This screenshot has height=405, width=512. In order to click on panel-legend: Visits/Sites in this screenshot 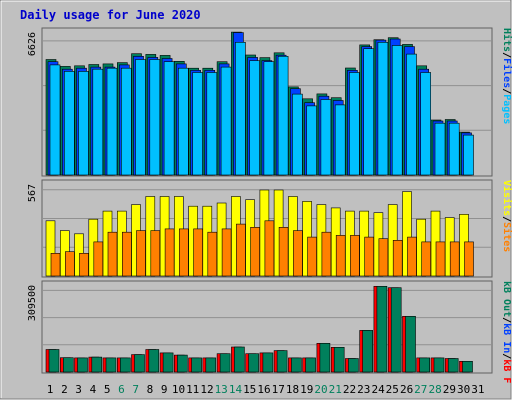, I will do `click(506, 216)`.